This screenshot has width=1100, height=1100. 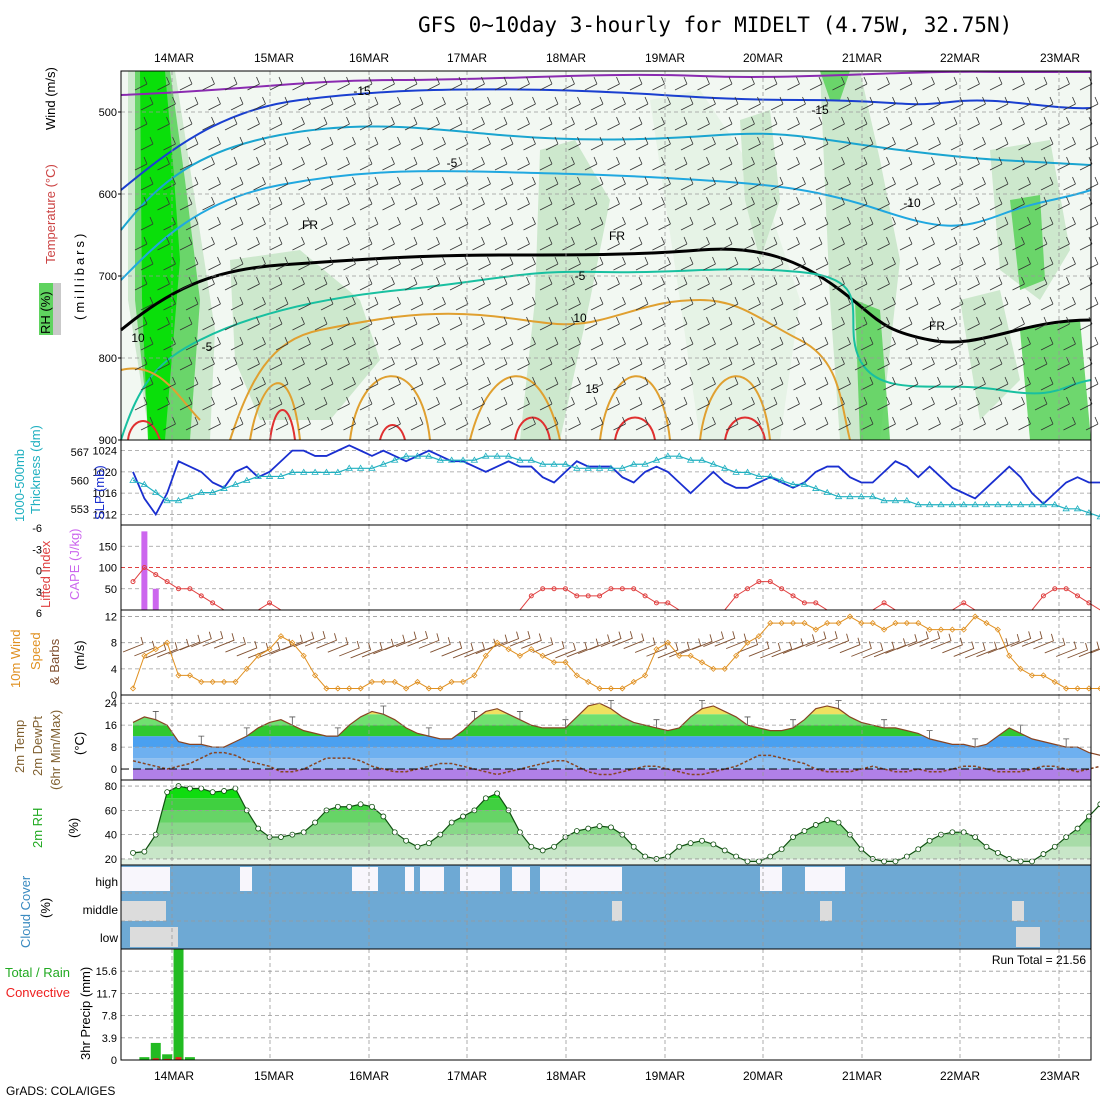 I want to click on rh-legend-swatch-gray, so click(x=57, y=309).